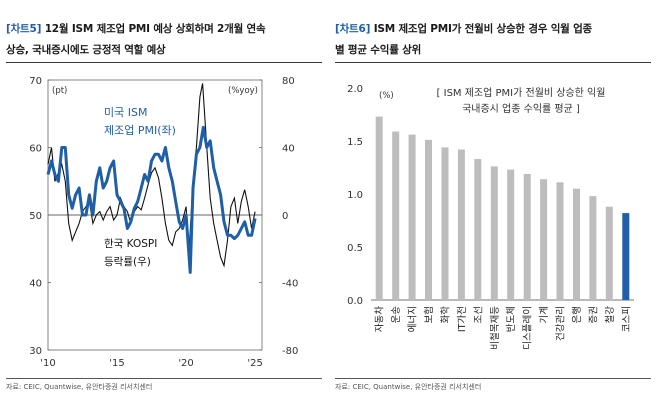  What do you see at coordinates (47, 363) in the screenshot?
I see `x-tick-label: '10` at bounding box center [47, 363].